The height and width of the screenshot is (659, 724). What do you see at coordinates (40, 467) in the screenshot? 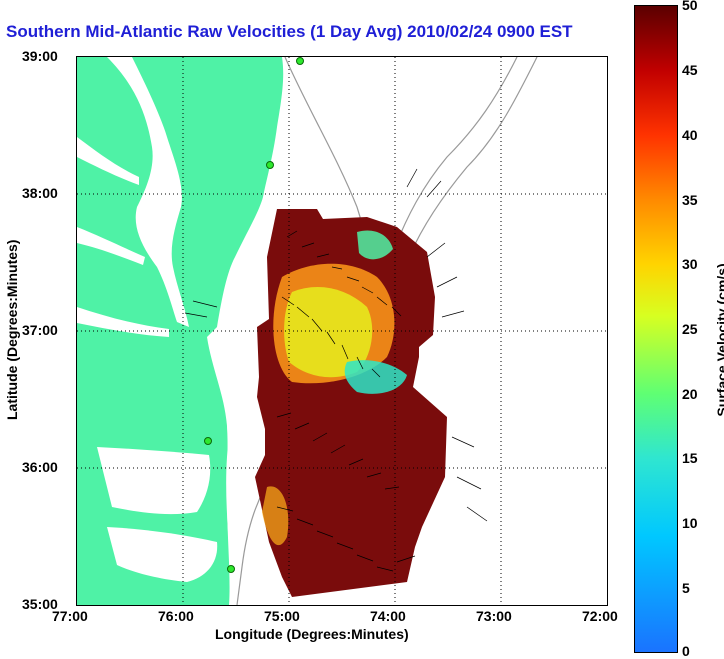
I see `y-tick-label: 36:00` at bounding box center [40, 467].